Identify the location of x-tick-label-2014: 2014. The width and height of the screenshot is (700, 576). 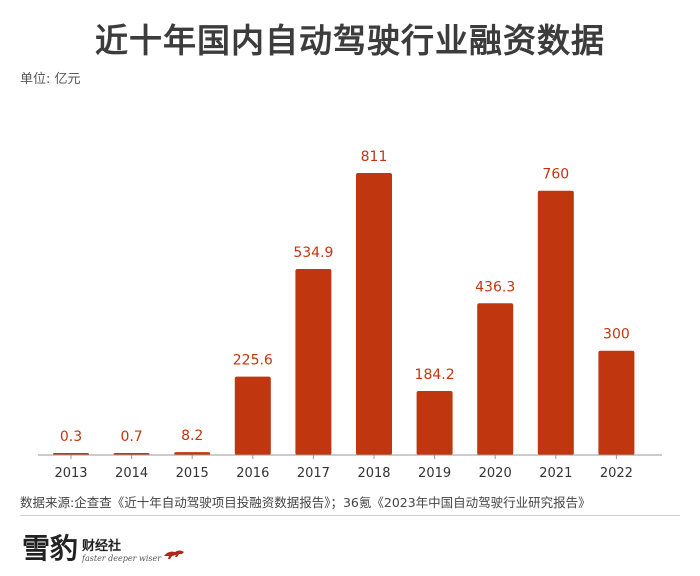
(131, 473).